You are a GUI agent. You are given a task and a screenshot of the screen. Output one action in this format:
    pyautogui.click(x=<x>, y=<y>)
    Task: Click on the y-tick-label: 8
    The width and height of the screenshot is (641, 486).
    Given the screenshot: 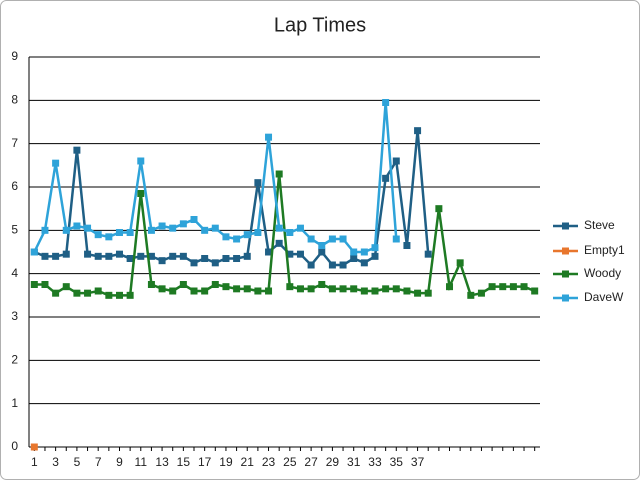 What is the action you would take?
    pyautogui.click(x=14, y=100)
    